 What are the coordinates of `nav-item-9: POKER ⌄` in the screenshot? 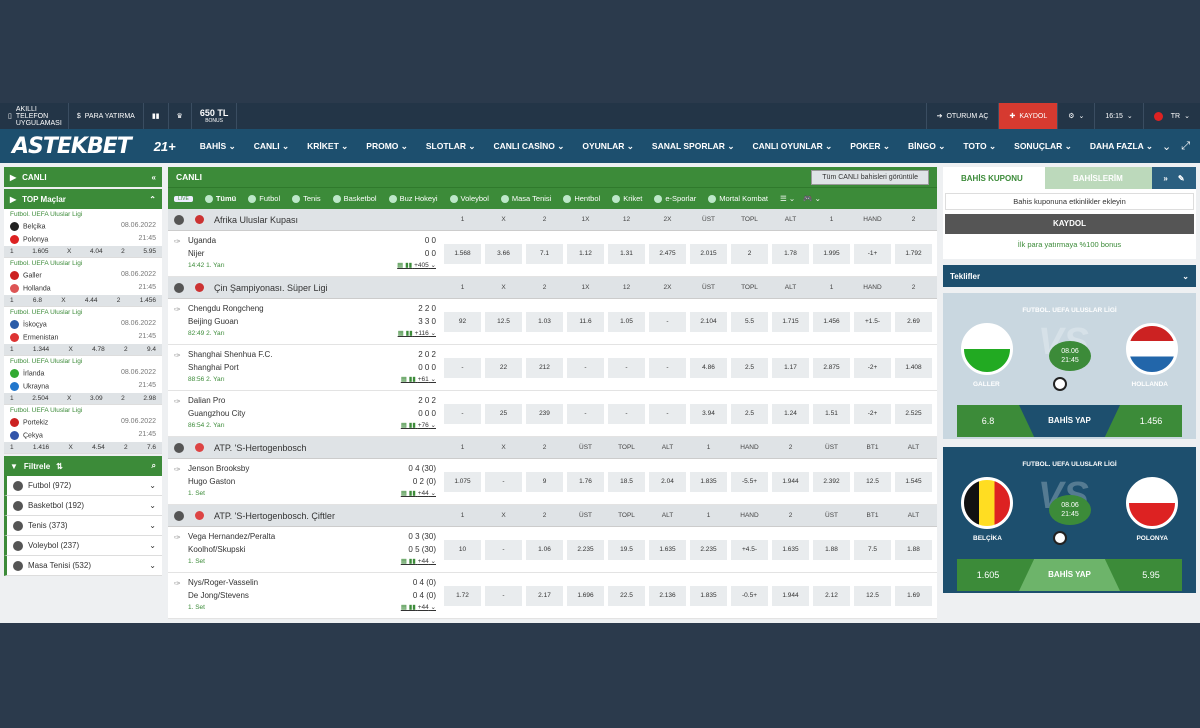 It's located at (870, 146).